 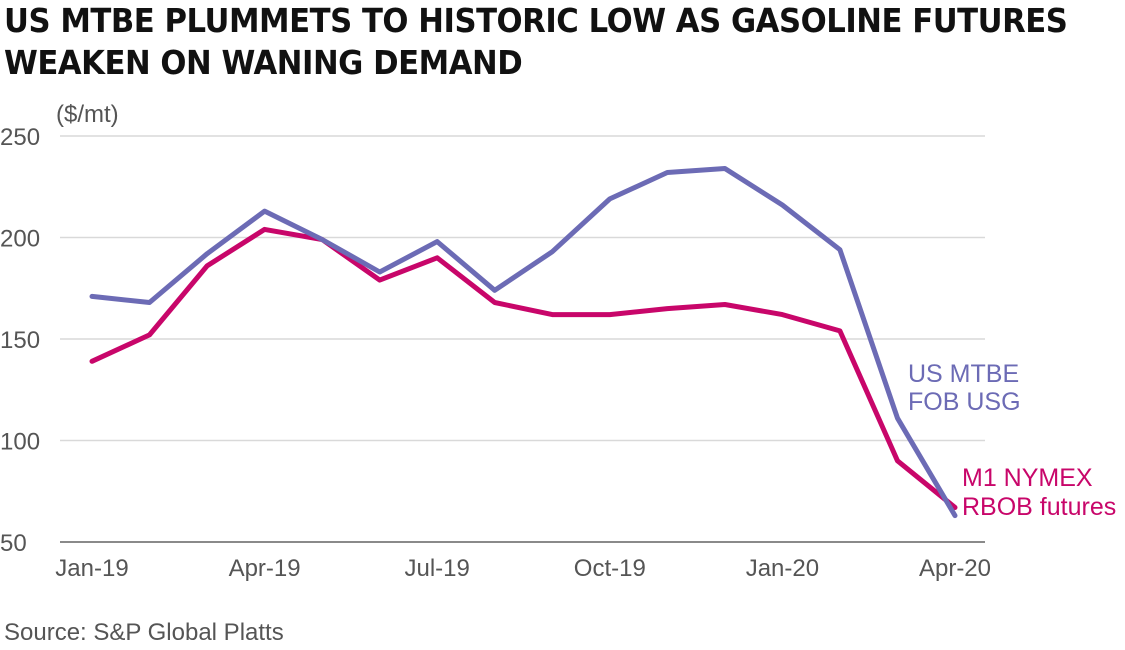 What do you see at coordinates (20, 137) in the screenshot?
I see `y-tick-label: 250` at bounding box center [20, 137].